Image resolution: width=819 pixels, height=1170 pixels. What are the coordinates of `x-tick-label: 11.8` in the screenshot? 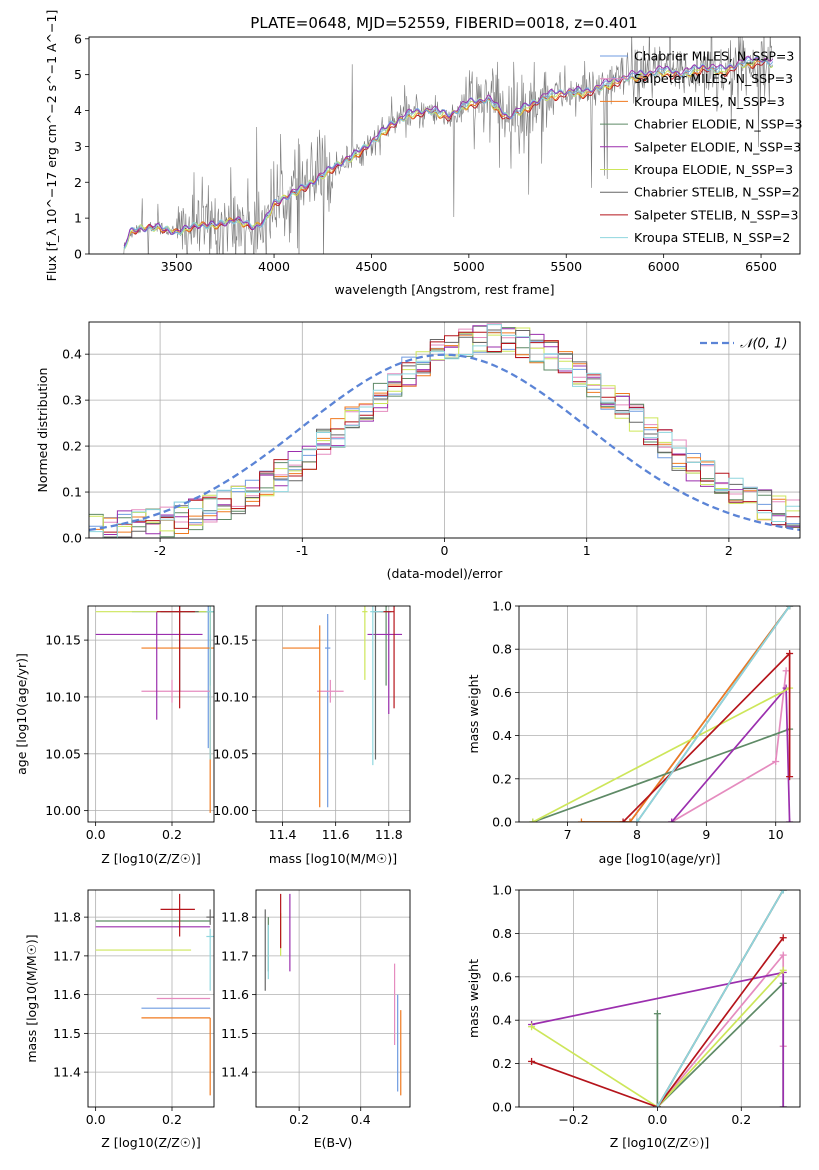 It's located at (389, 834).